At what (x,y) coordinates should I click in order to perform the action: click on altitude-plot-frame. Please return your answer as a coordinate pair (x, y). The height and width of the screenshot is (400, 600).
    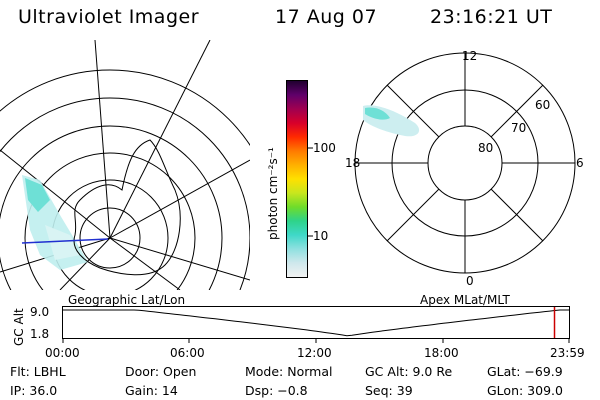
    Looking at the image, I should click on (316, 322).